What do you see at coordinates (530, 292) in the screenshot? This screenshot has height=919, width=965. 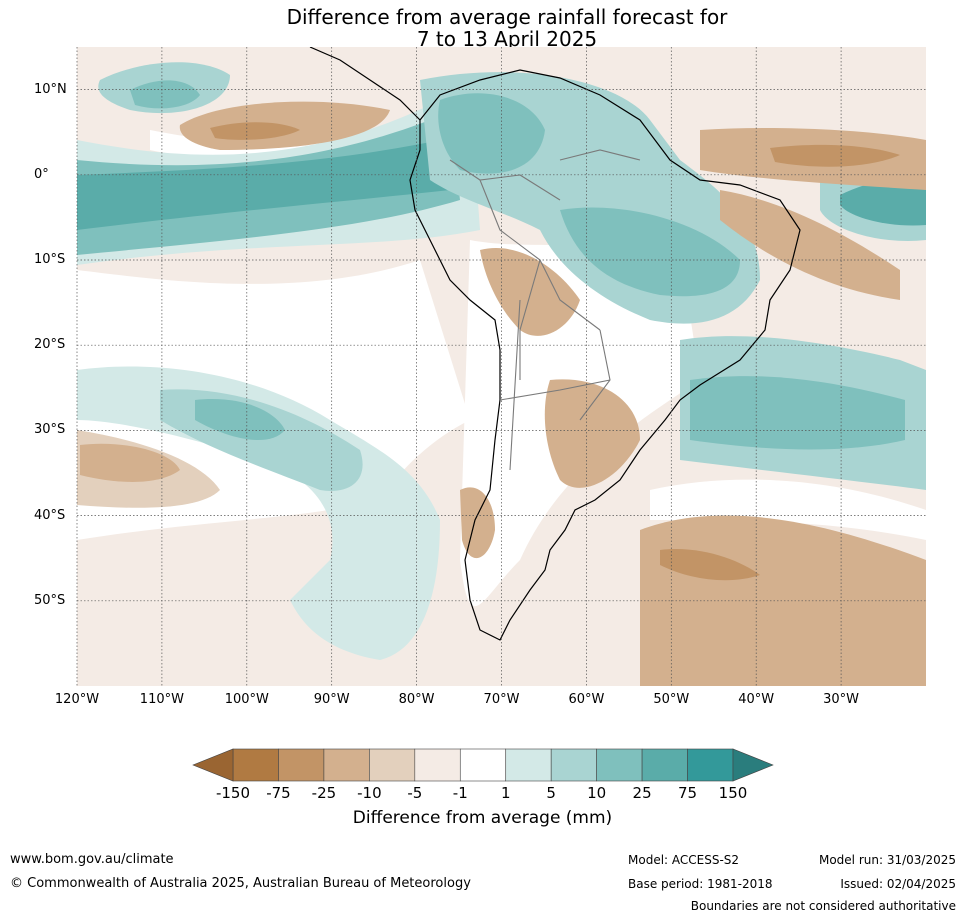 I see `dry-region-peru-bolivia` at bounding box center [530, 292].